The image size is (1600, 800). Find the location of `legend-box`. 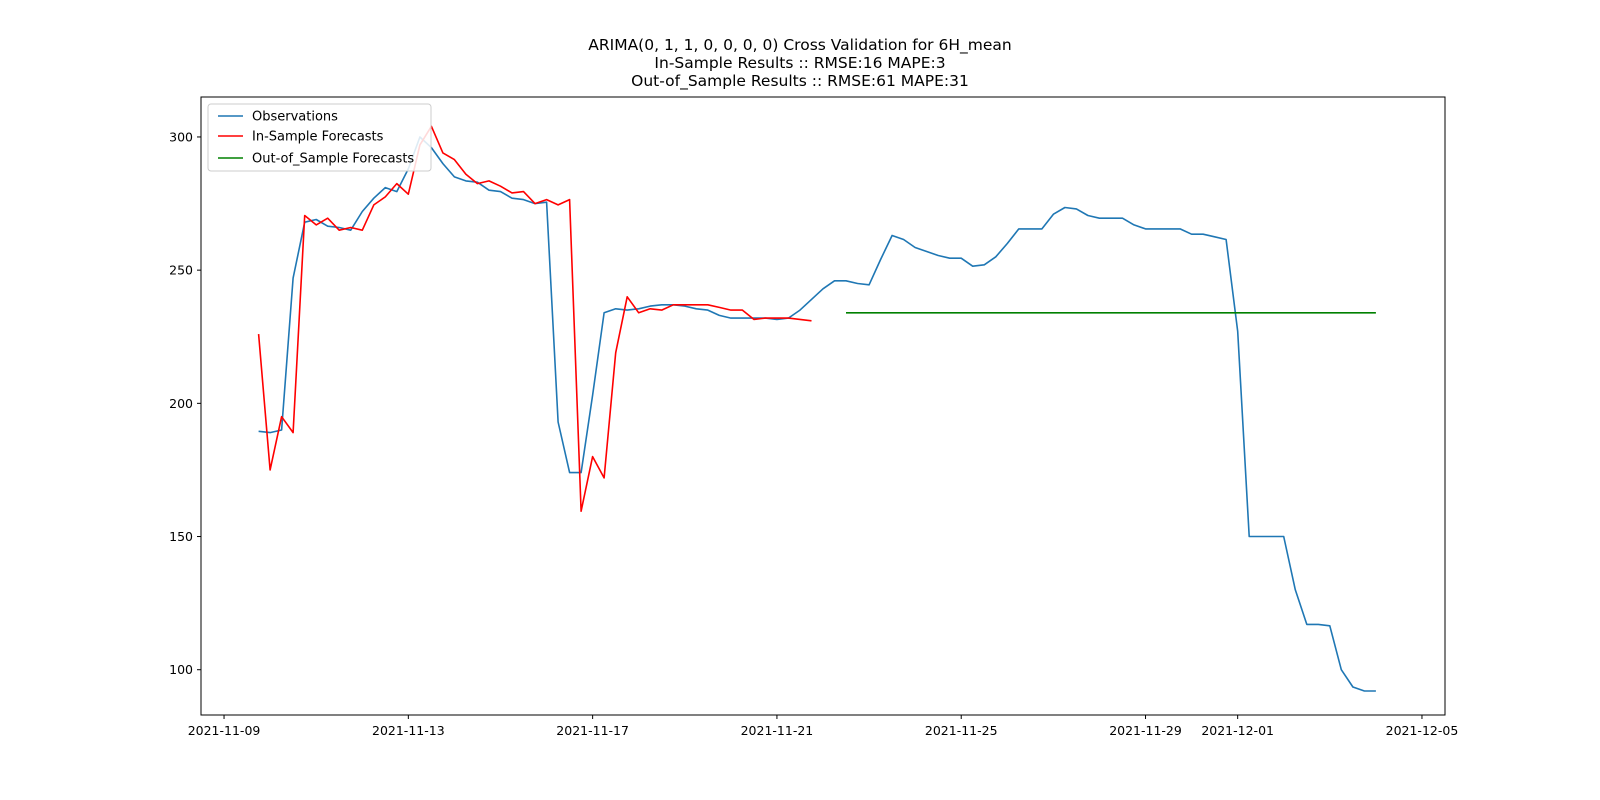

legend-box is located at coordinates (319, 137).